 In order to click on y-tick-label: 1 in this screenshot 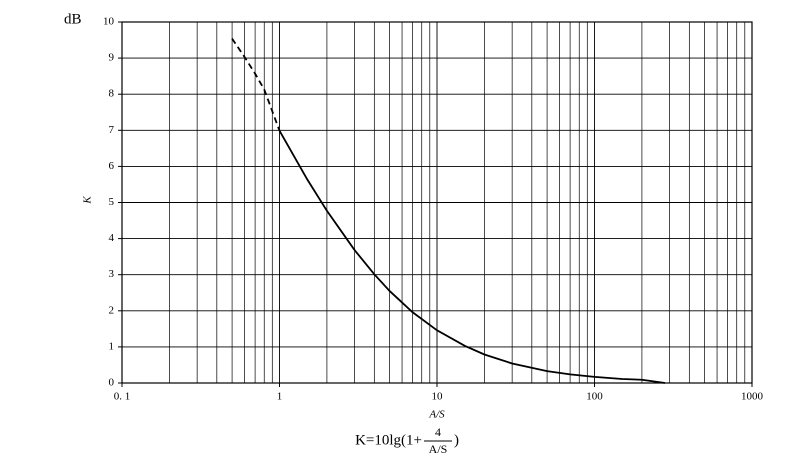, I will do `click(112, 346)`.